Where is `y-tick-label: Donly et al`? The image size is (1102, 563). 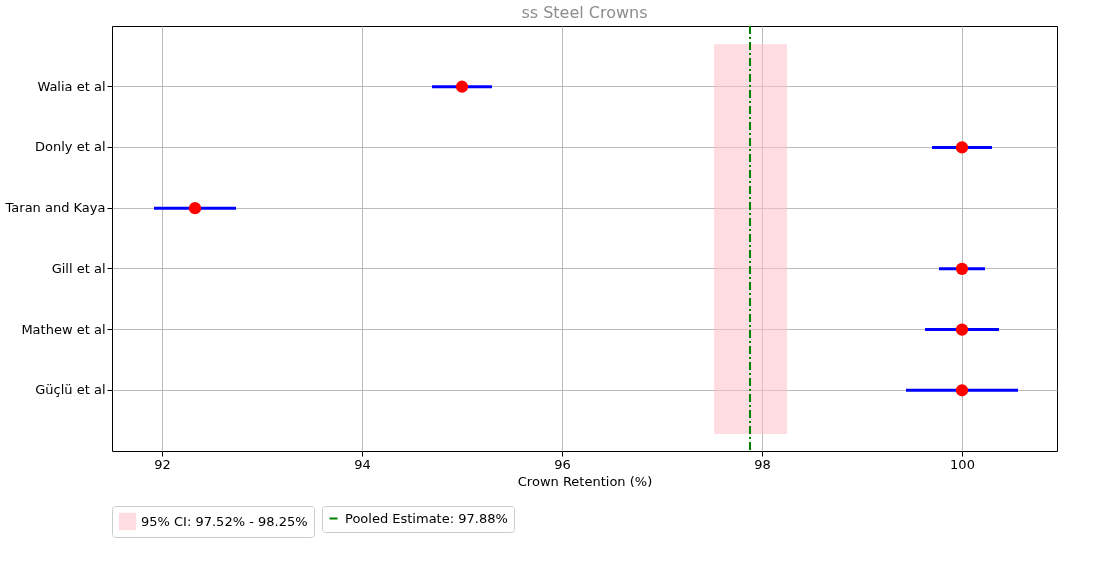 y-tick-label: Donly et al is located at coordinates (70, 147).